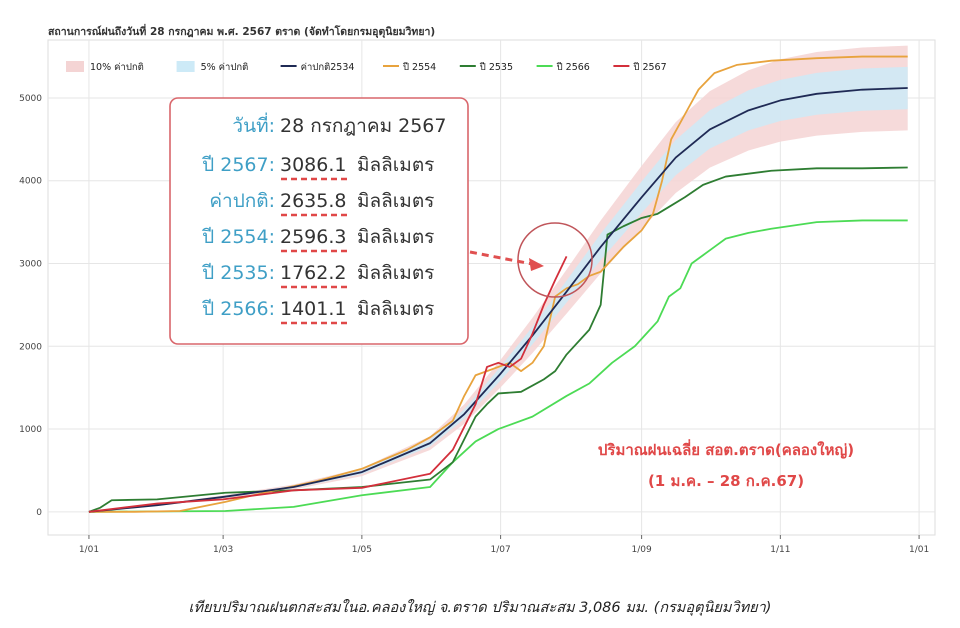  I want to click on legend-entry: ปี 2554, so click(419, 67).